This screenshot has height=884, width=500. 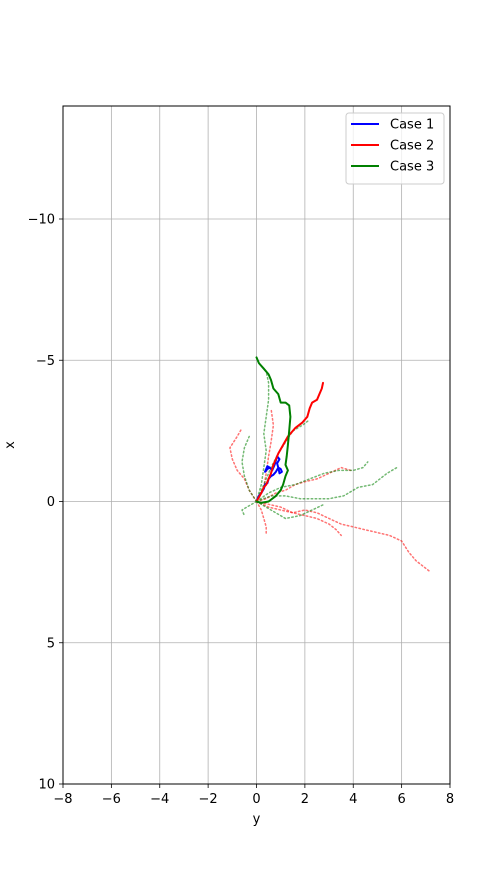 I want to click on x-tick-label: 0, so click(x=256, y=799).